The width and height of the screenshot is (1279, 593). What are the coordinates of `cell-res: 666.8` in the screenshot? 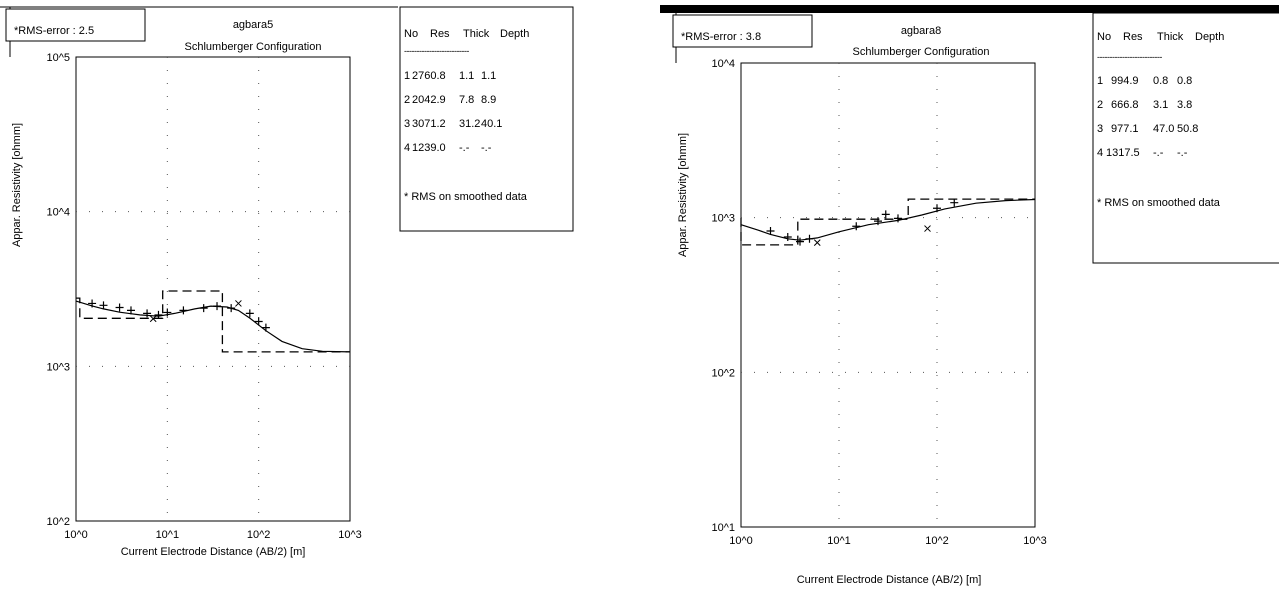 It's located at (1125, 105).